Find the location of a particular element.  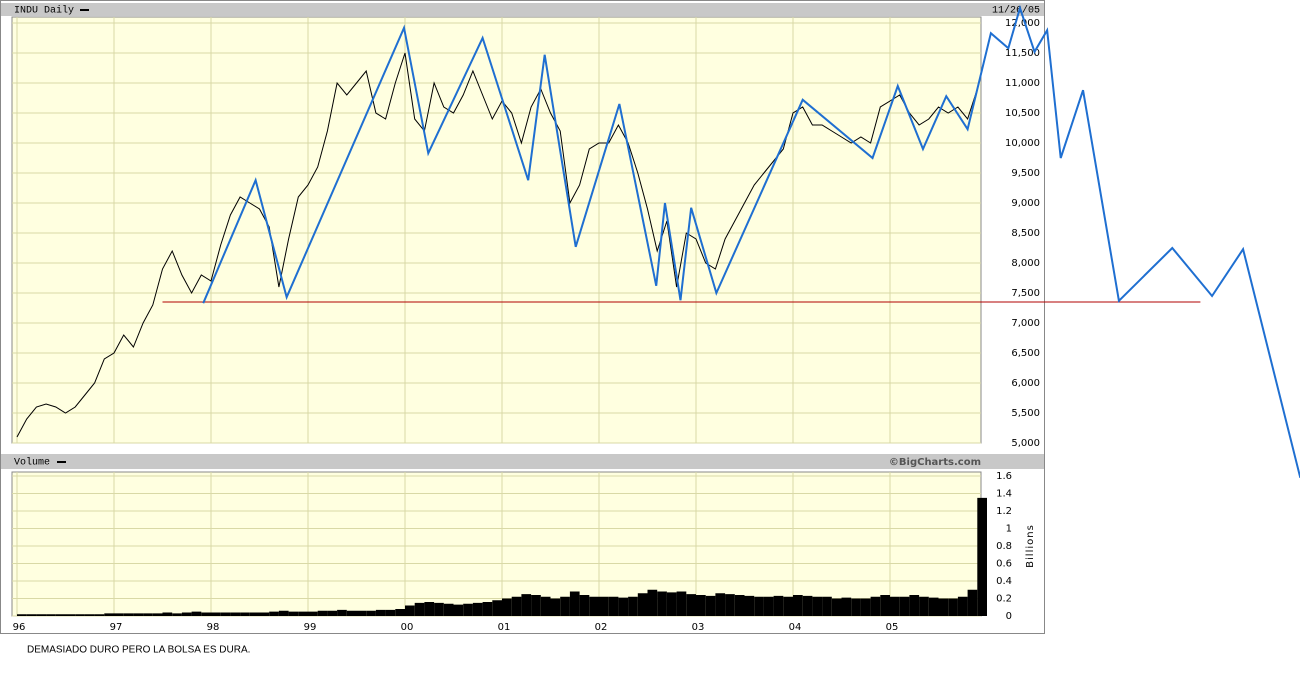

credit: ©BigCharts.com is located at coordinates (935, 462).